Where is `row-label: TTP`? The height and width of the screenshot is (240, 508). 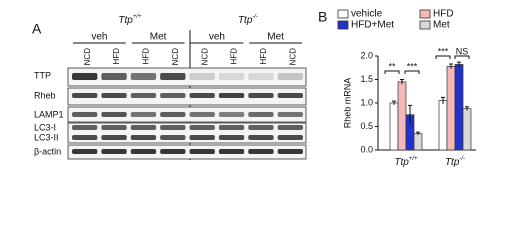 row-label: TTP is located at coordinates (42, 75).